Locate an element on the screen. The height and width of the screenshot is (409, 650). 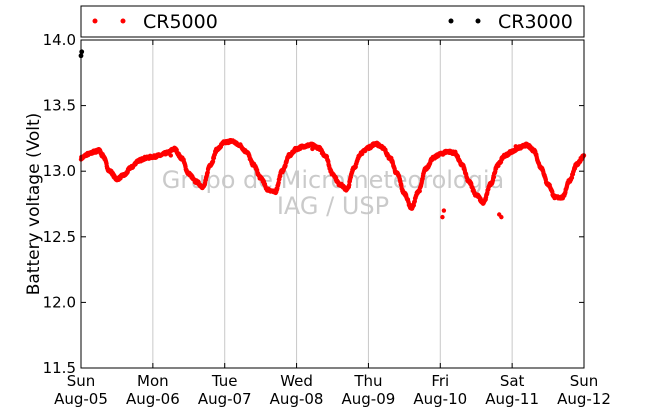
x-tick-label-day: Thu is located at coordinates (367, 381).